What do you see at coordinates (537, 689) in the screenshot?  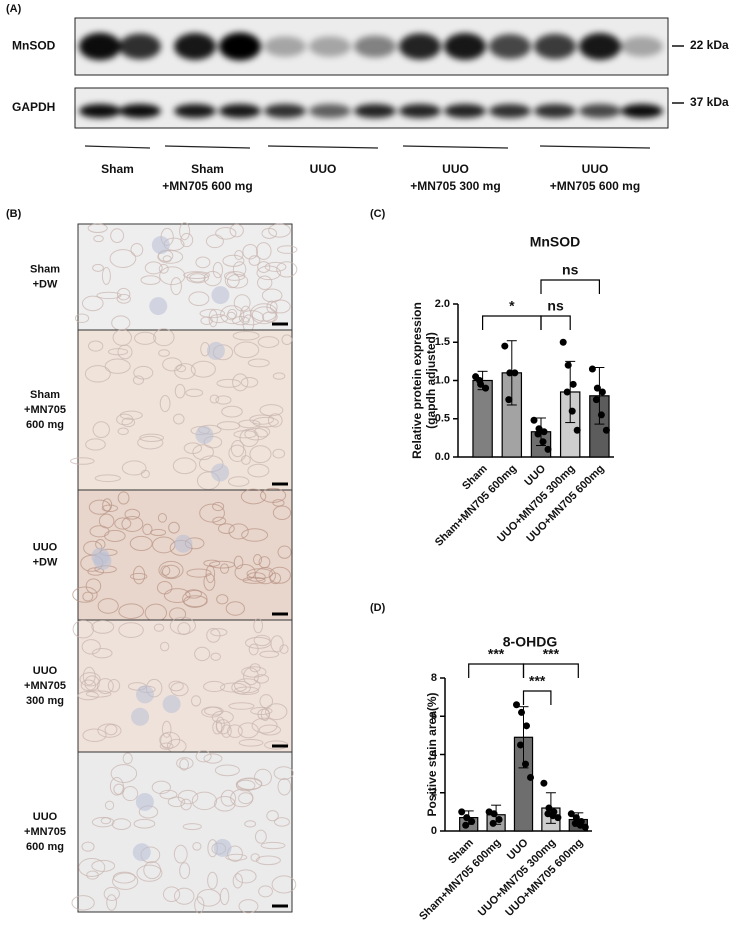 I see `significance-bracket: ***` at bounding box center [537, 689].